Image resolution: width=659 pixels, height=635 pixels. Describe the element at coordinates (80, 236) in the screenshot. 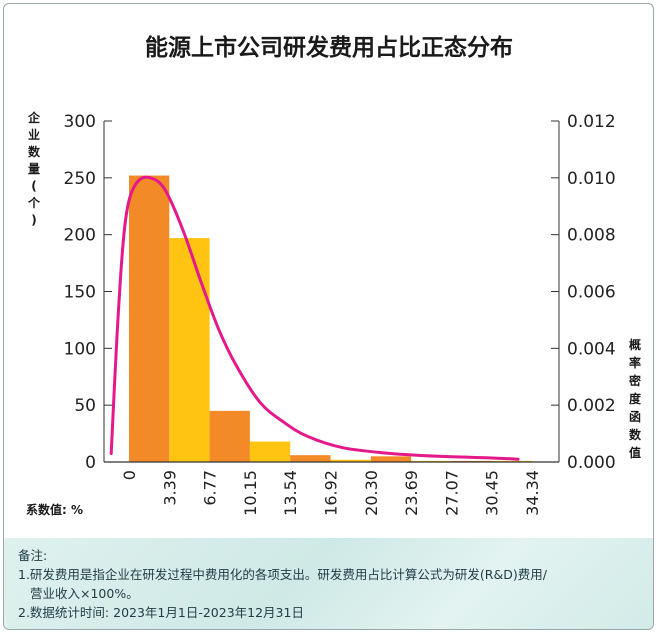

I see `left-tick-label: 200` at that location.